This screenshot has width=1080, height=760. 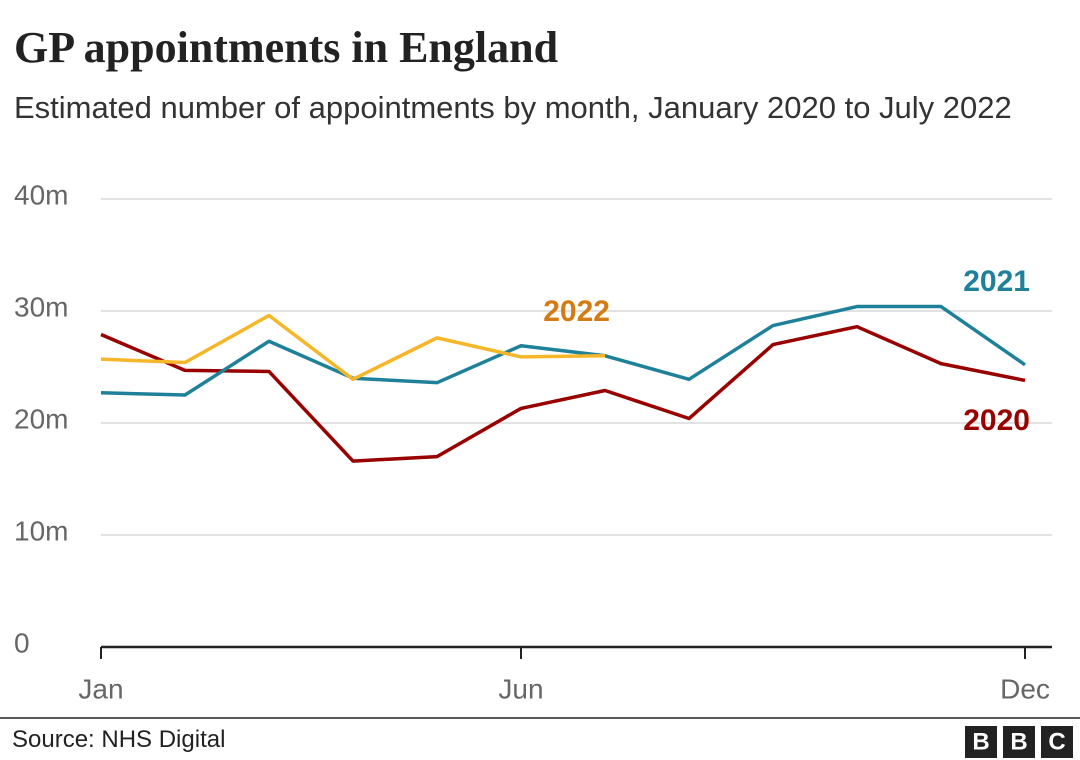 What do you see at coordinates (996, 281) in the screenshot?
I see `series-label: 2021` at bounding box center [996, 281].